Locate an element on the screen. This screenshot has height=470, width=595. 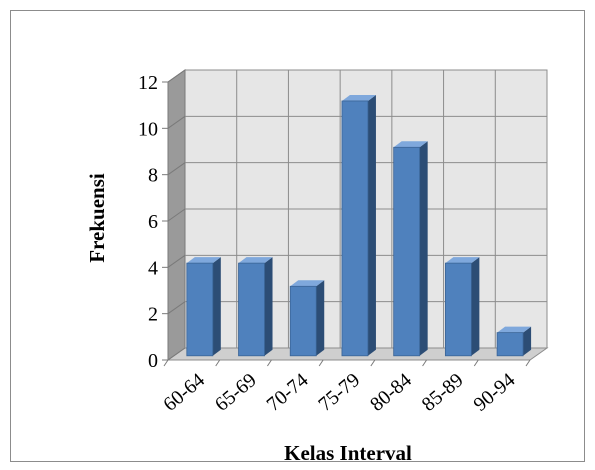
y-tick-label: 12 is located at coordinates (148, 83).